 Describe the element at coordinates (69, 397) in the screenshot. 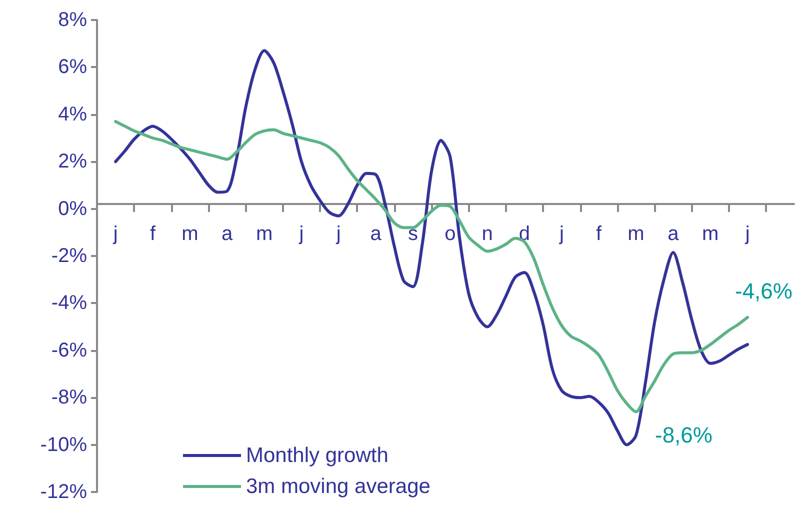

I see `y-tick-label: -8%` at that location.